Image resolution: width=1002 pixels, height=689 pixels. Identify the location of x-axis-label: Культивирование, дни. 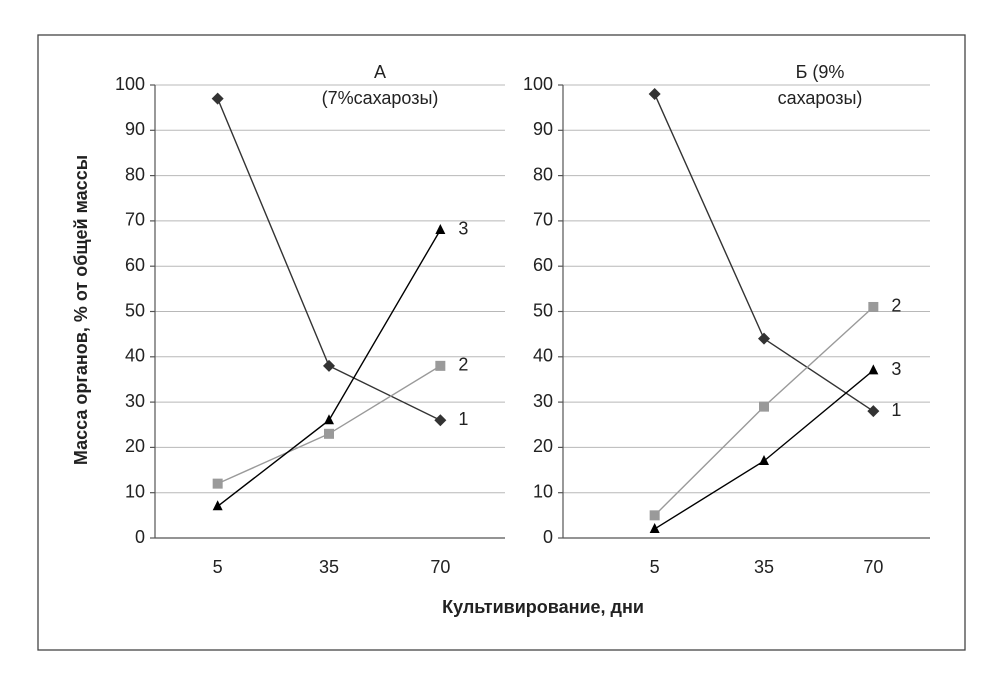
(543, 607).